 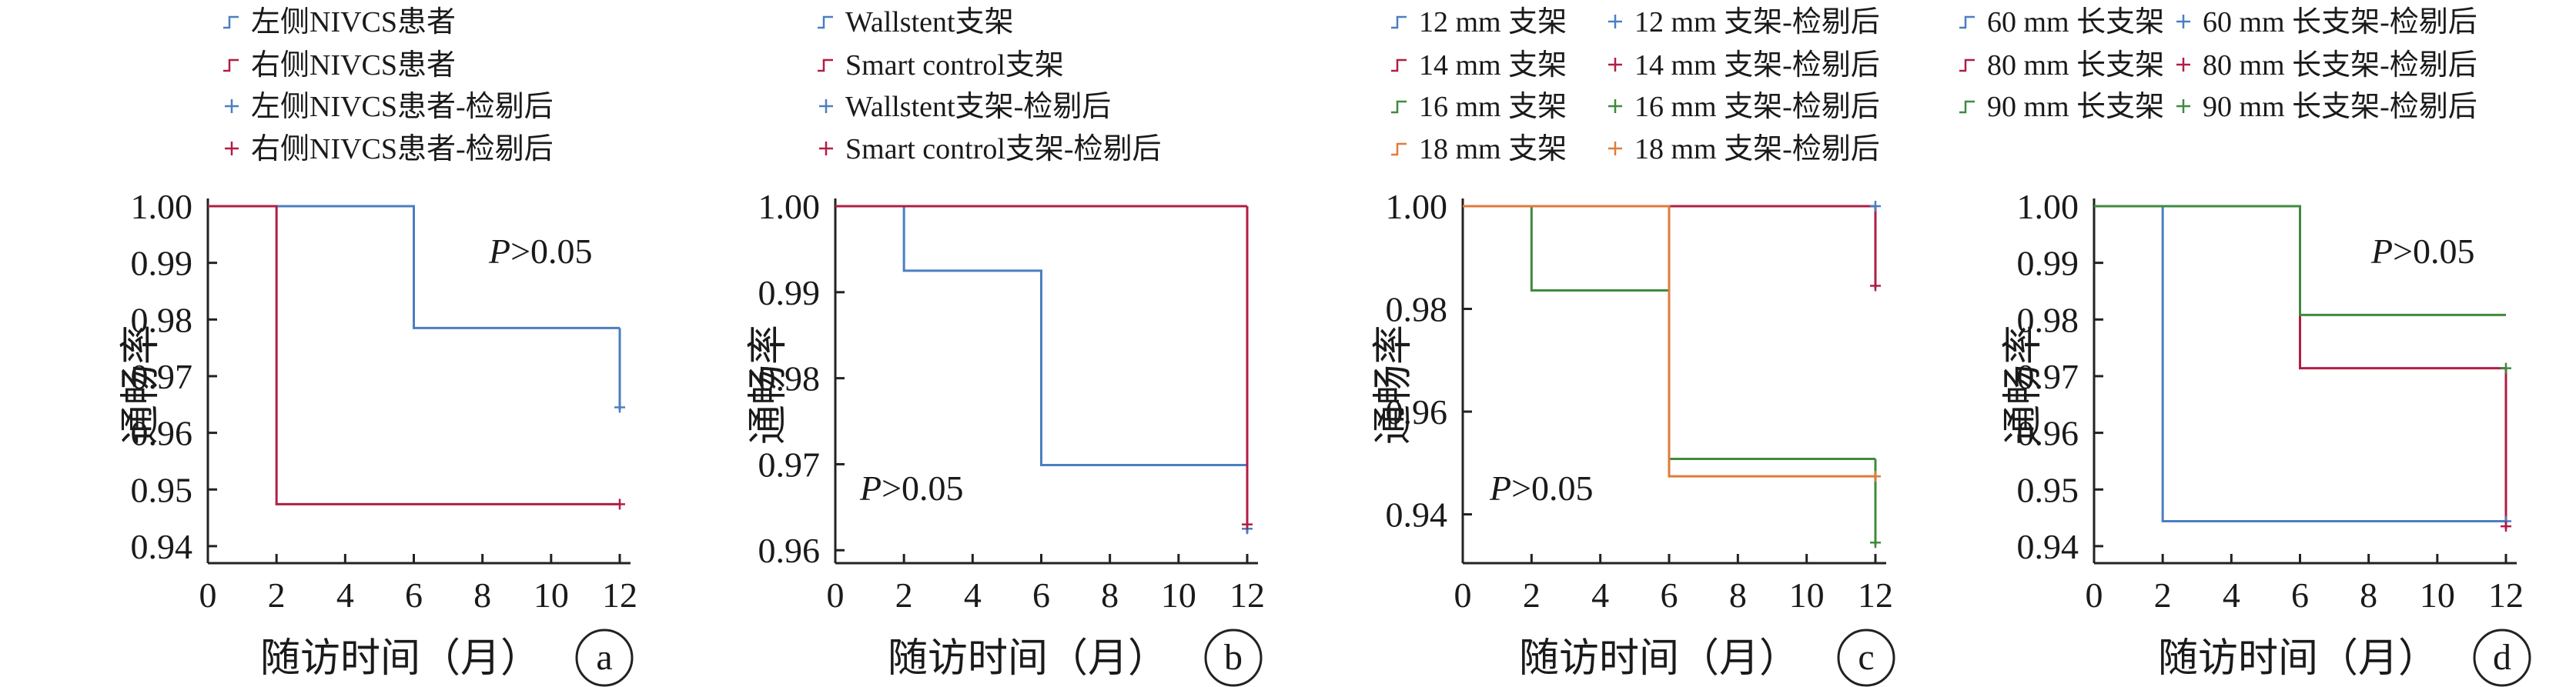 I want to click on legend-label: Wallstent支架-检剔后, so click(x=978, y=107).